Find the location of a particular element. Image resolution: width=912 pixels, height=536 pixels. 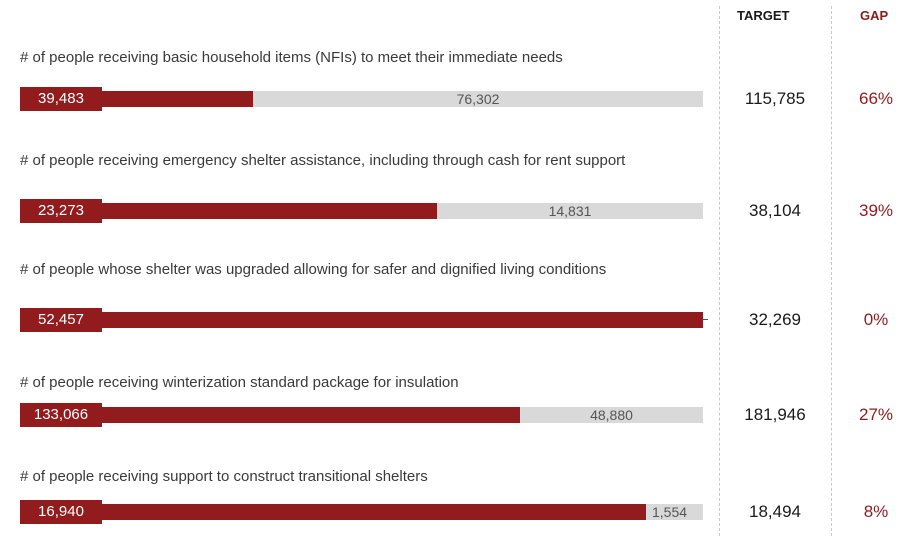

gap-column-header: GAP is located at coordinates (874, 15).